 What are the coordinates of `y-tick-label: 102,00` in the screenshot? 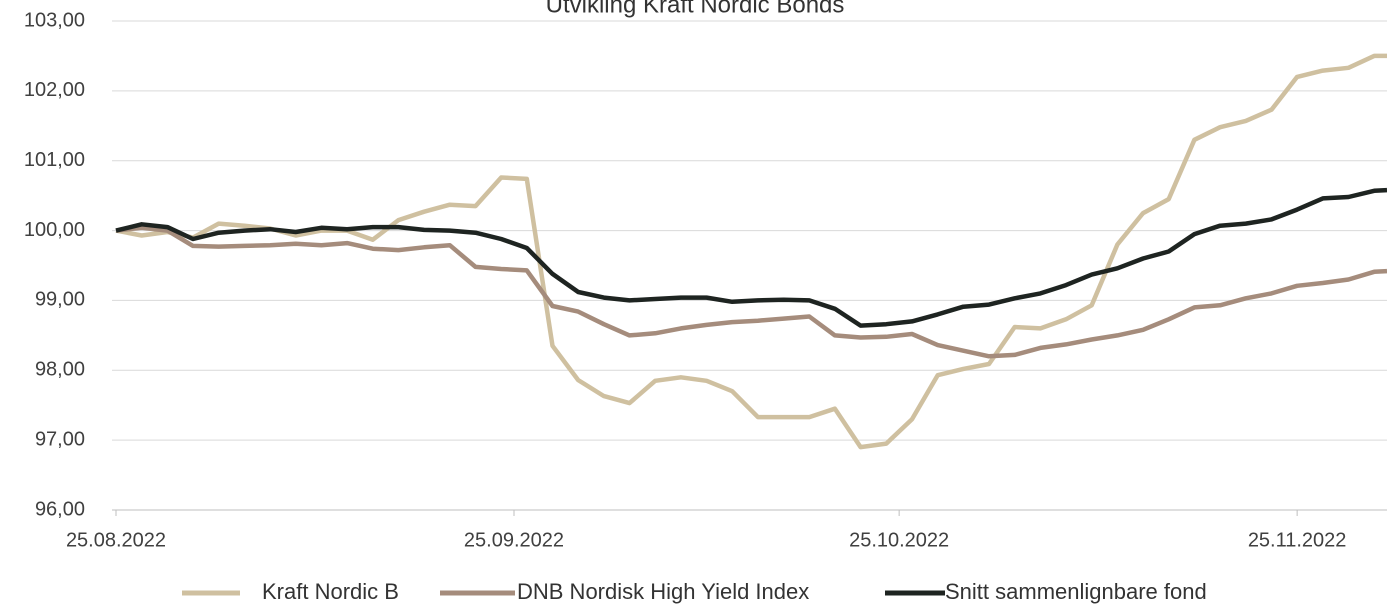 It's located at (54, 90).